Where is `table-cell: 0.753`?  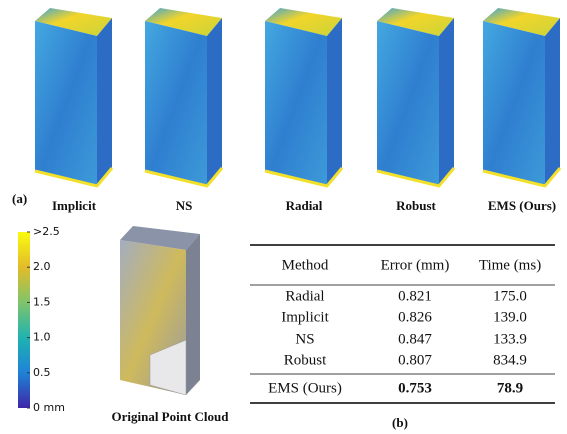 table-cell: 0.753 is located at coordinates (415, 388).